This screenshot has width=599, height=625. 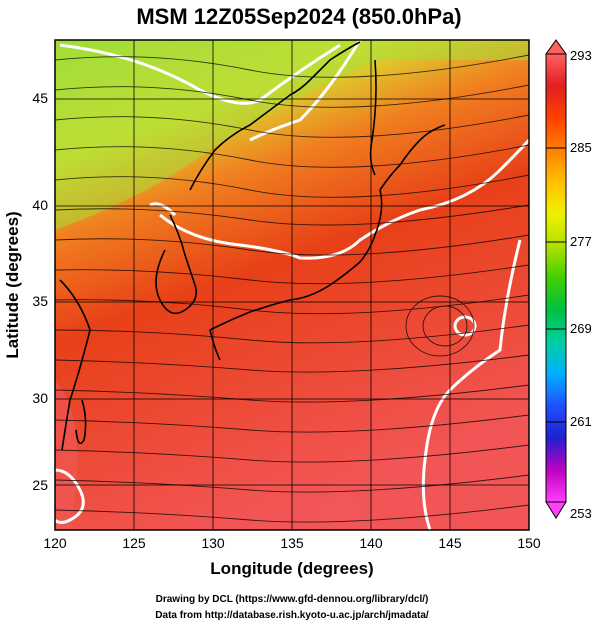 What do you see at coordinates (581, 241) in the screenshot?
I see `colorbar-tick-label: 277` at bounding box center [581, 241].